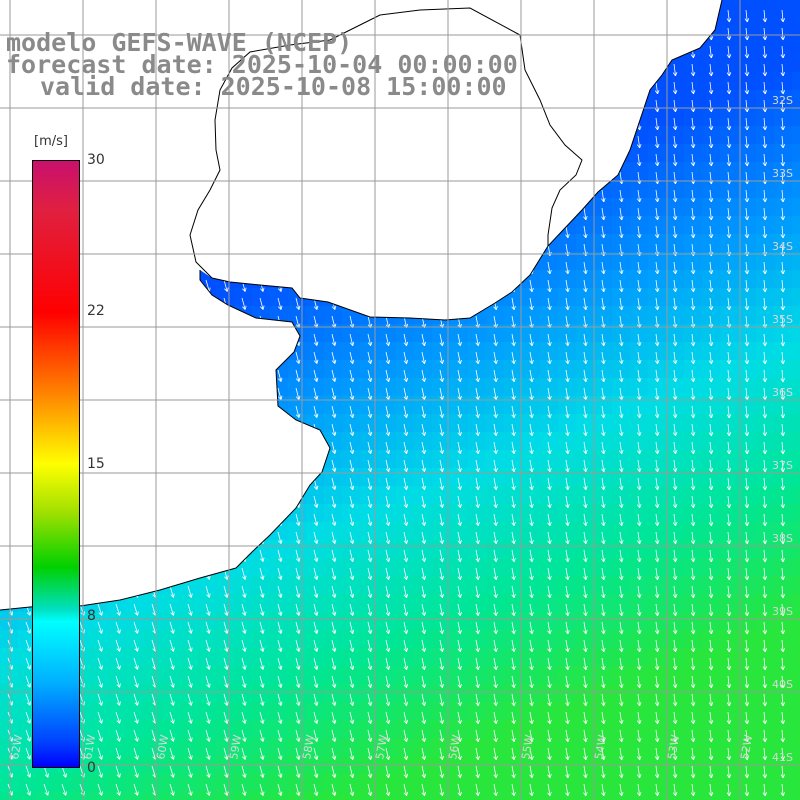 This screenshot has height=800, width=800. I want to click on colorbar-tick-0: 0, so click(91, 768).